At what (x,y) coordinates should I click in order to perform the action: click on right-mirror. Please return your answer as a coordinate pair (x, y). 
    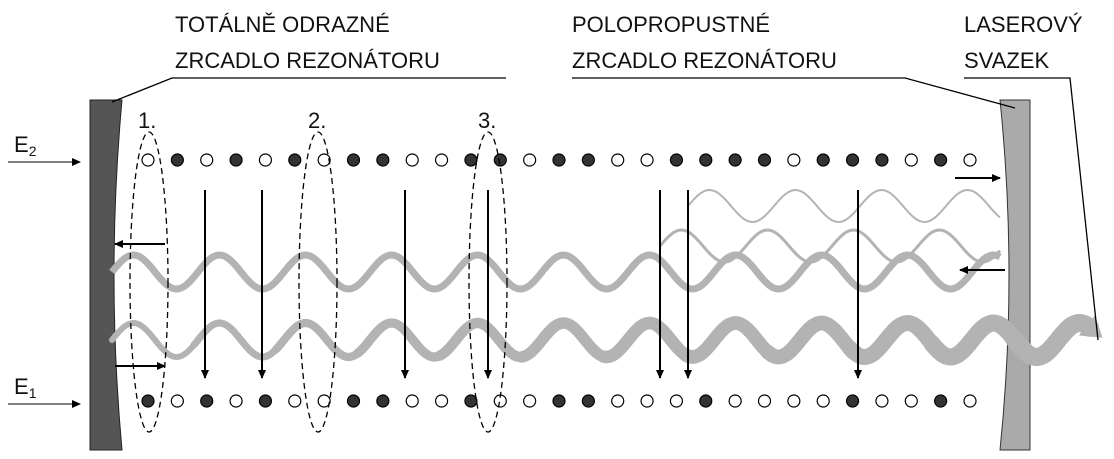
    Looking at the image, I should click on (1015, 275).